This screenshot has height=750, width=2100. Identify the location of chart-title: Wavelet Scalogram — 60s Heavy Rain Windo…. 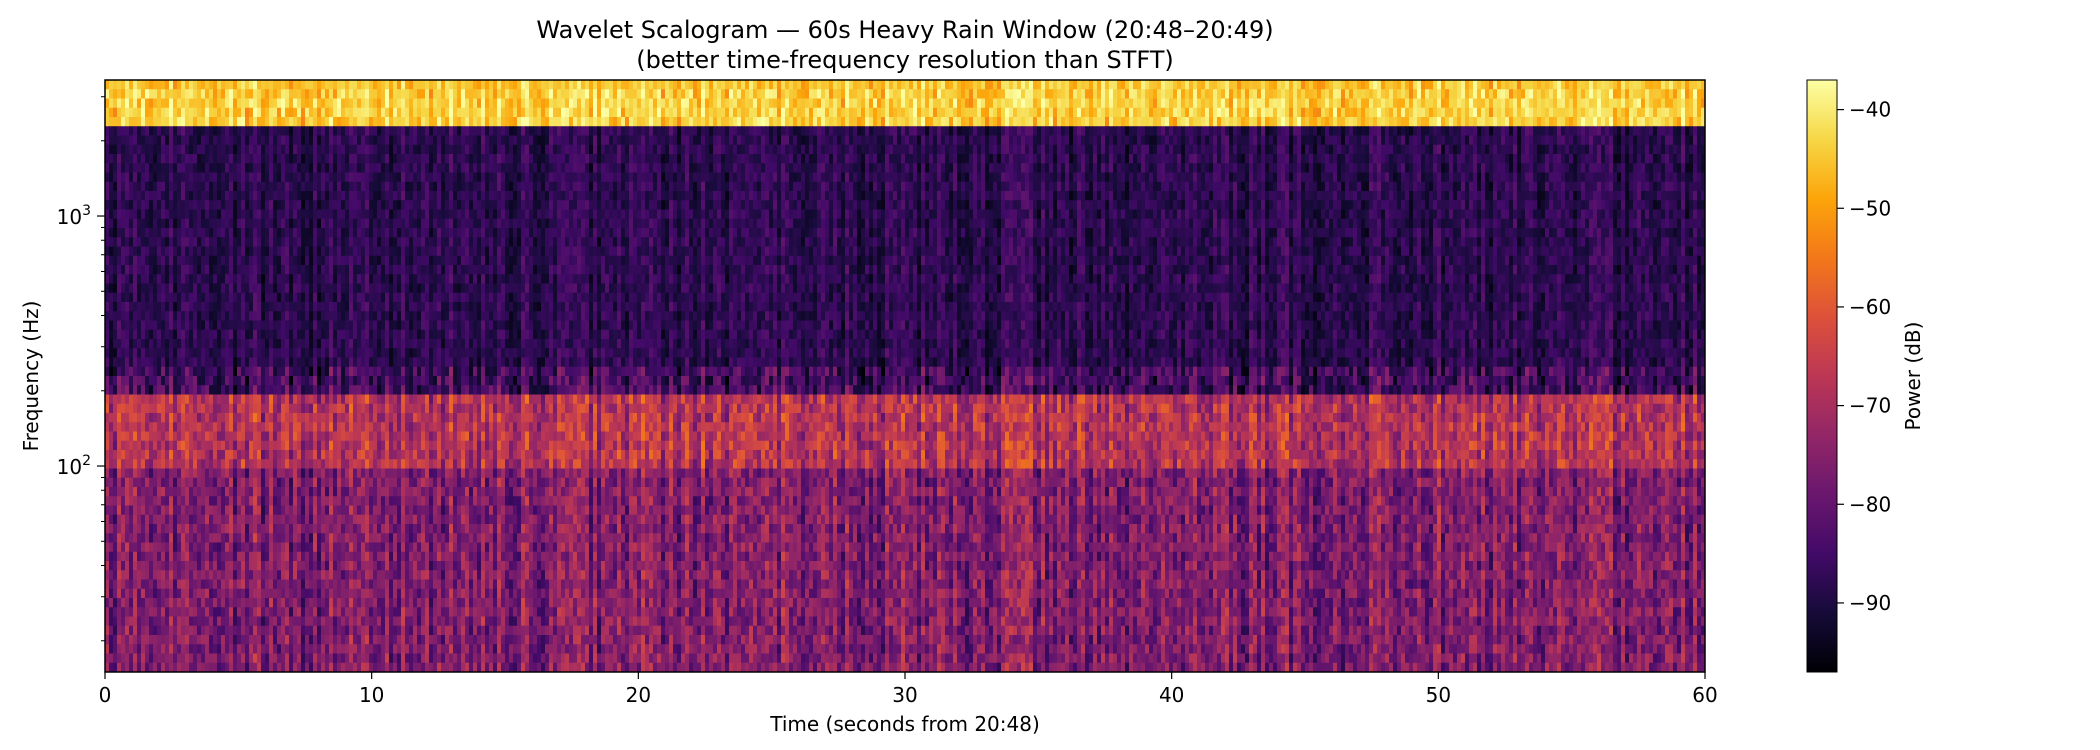
(904, 30).